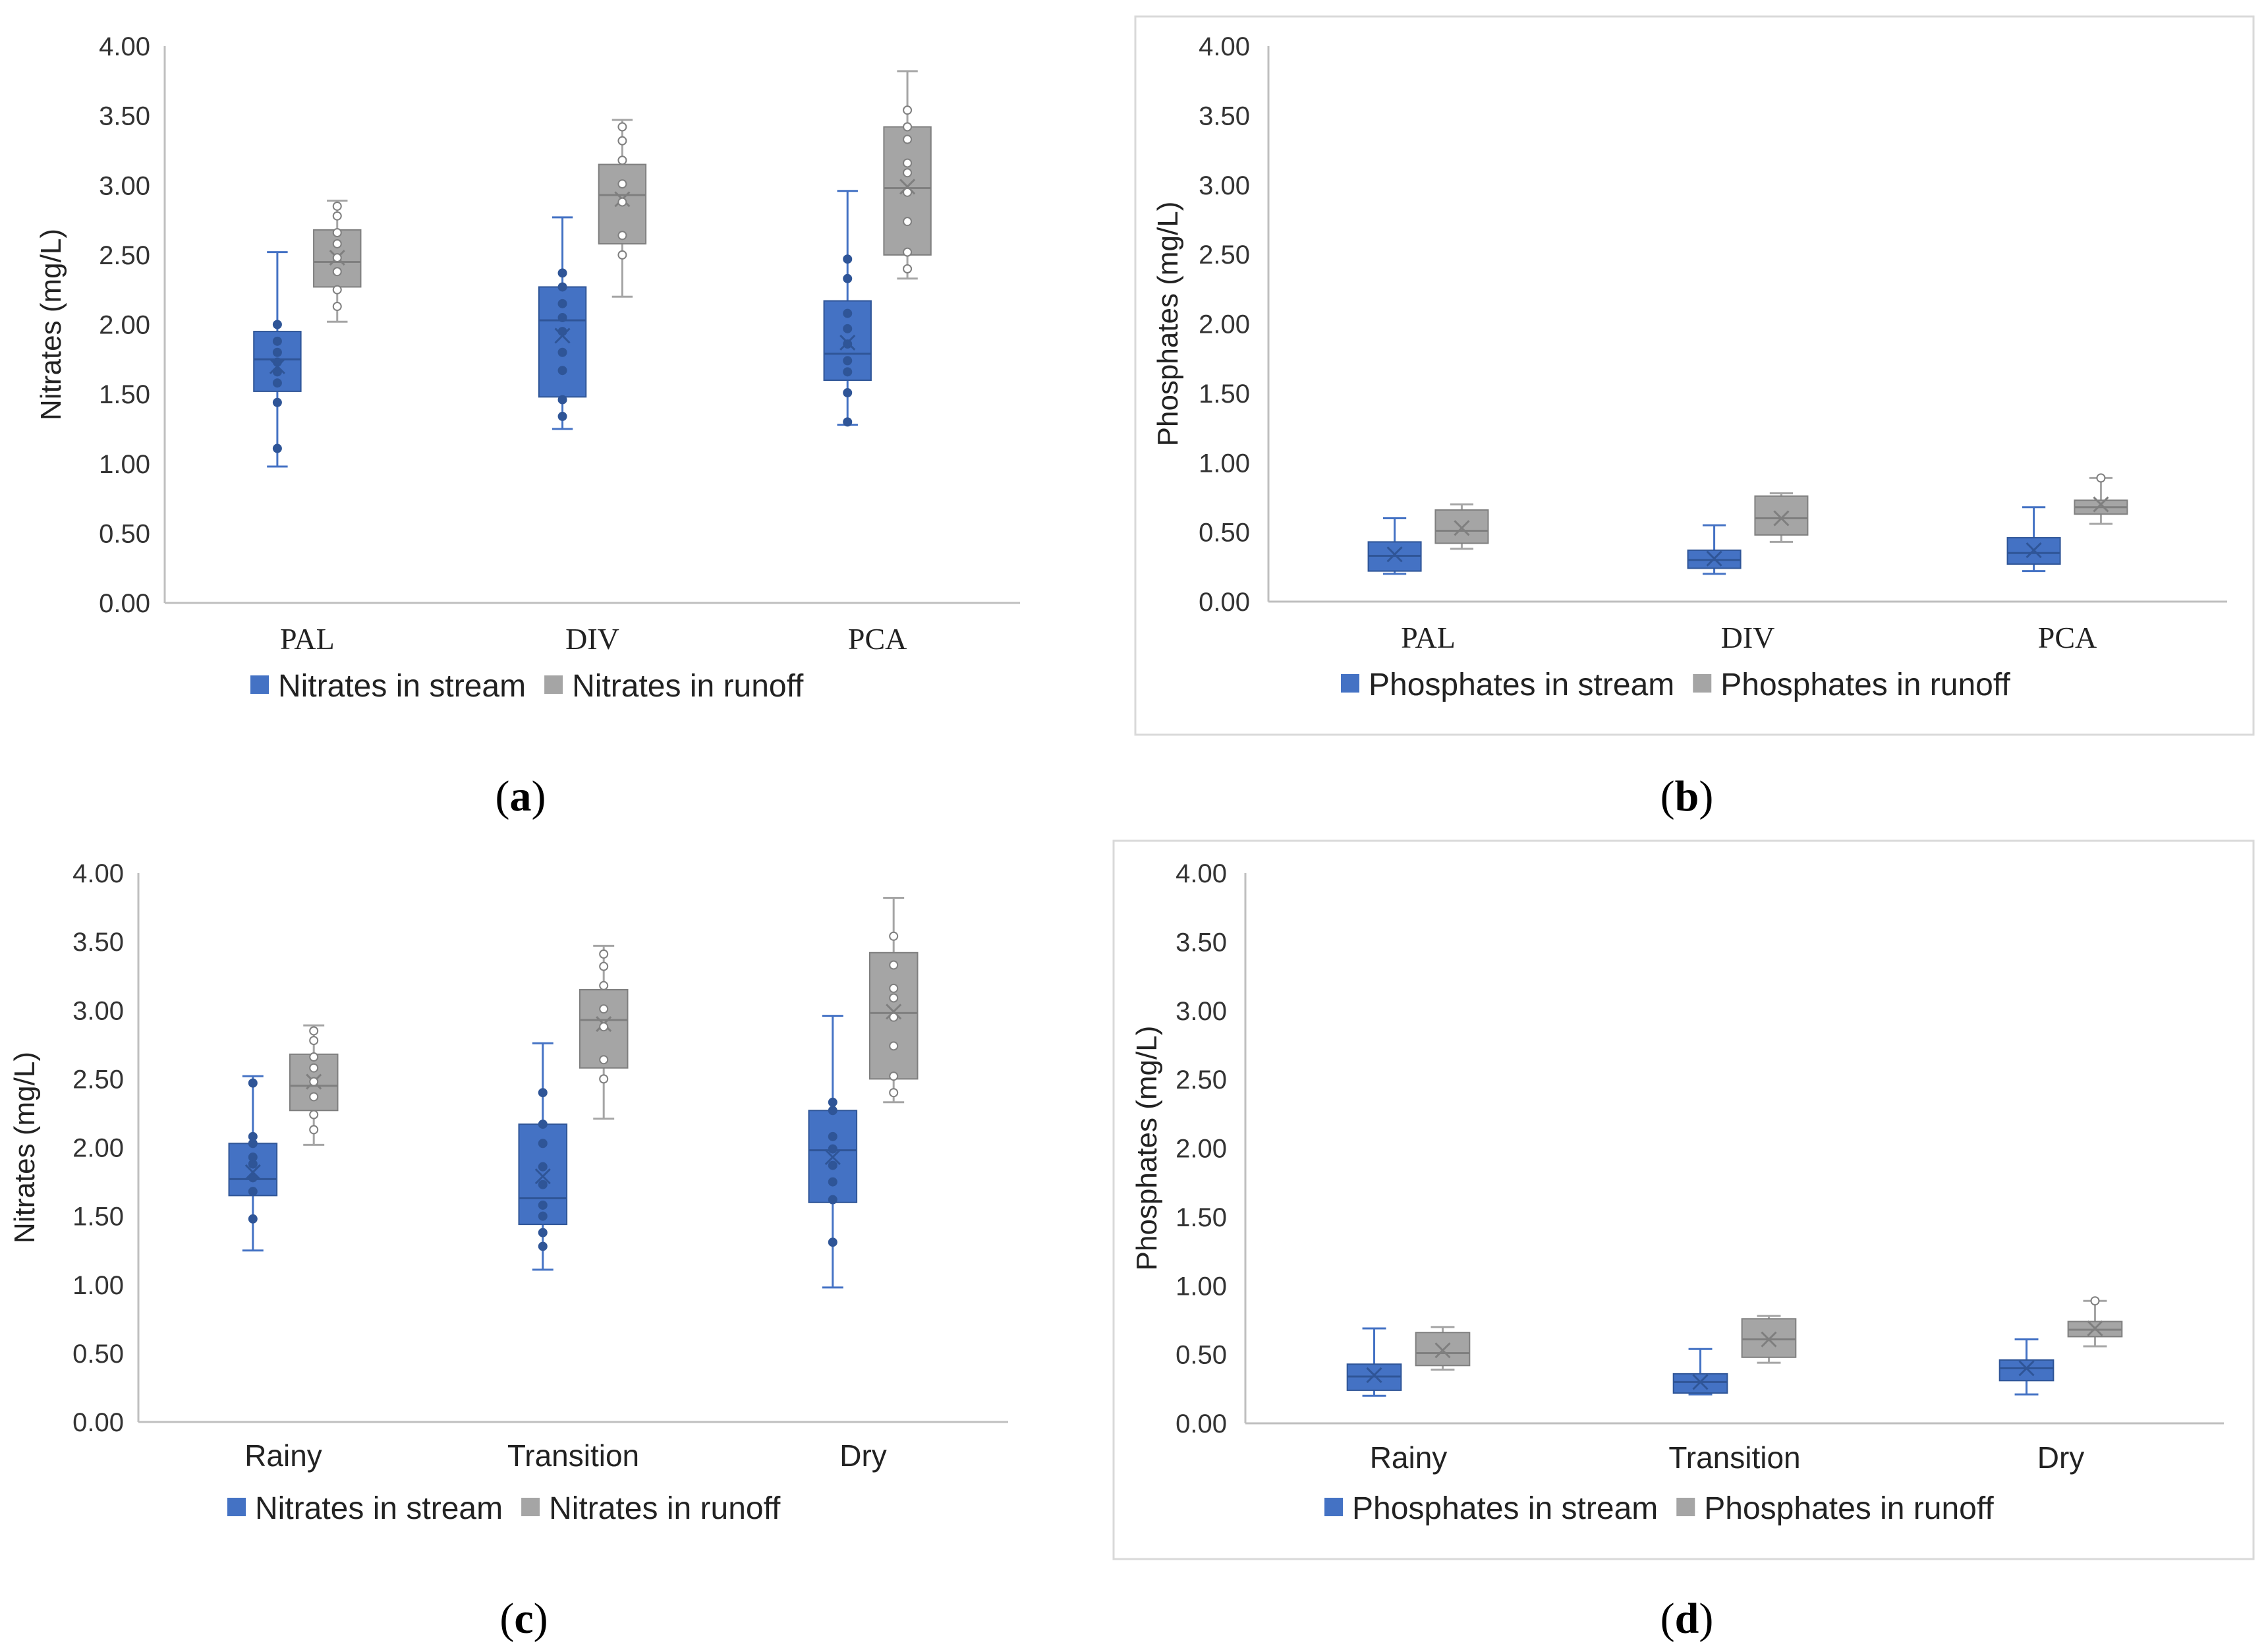 This screenshot has height=1648, width=2268. Describe the element at coordinates (1687, 796) in the screenshot. I see `panel-caption: (b)` at that location.